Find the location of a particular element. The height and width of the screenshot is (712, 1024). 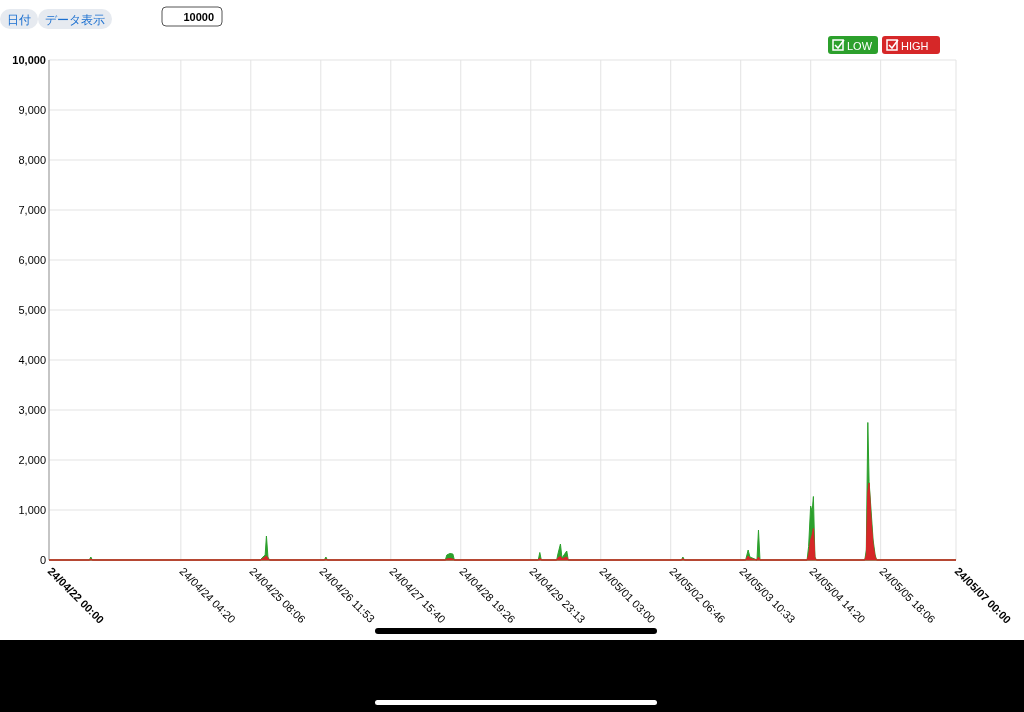

y-tick-label: 10,000 is located at coordinates (29, 60).